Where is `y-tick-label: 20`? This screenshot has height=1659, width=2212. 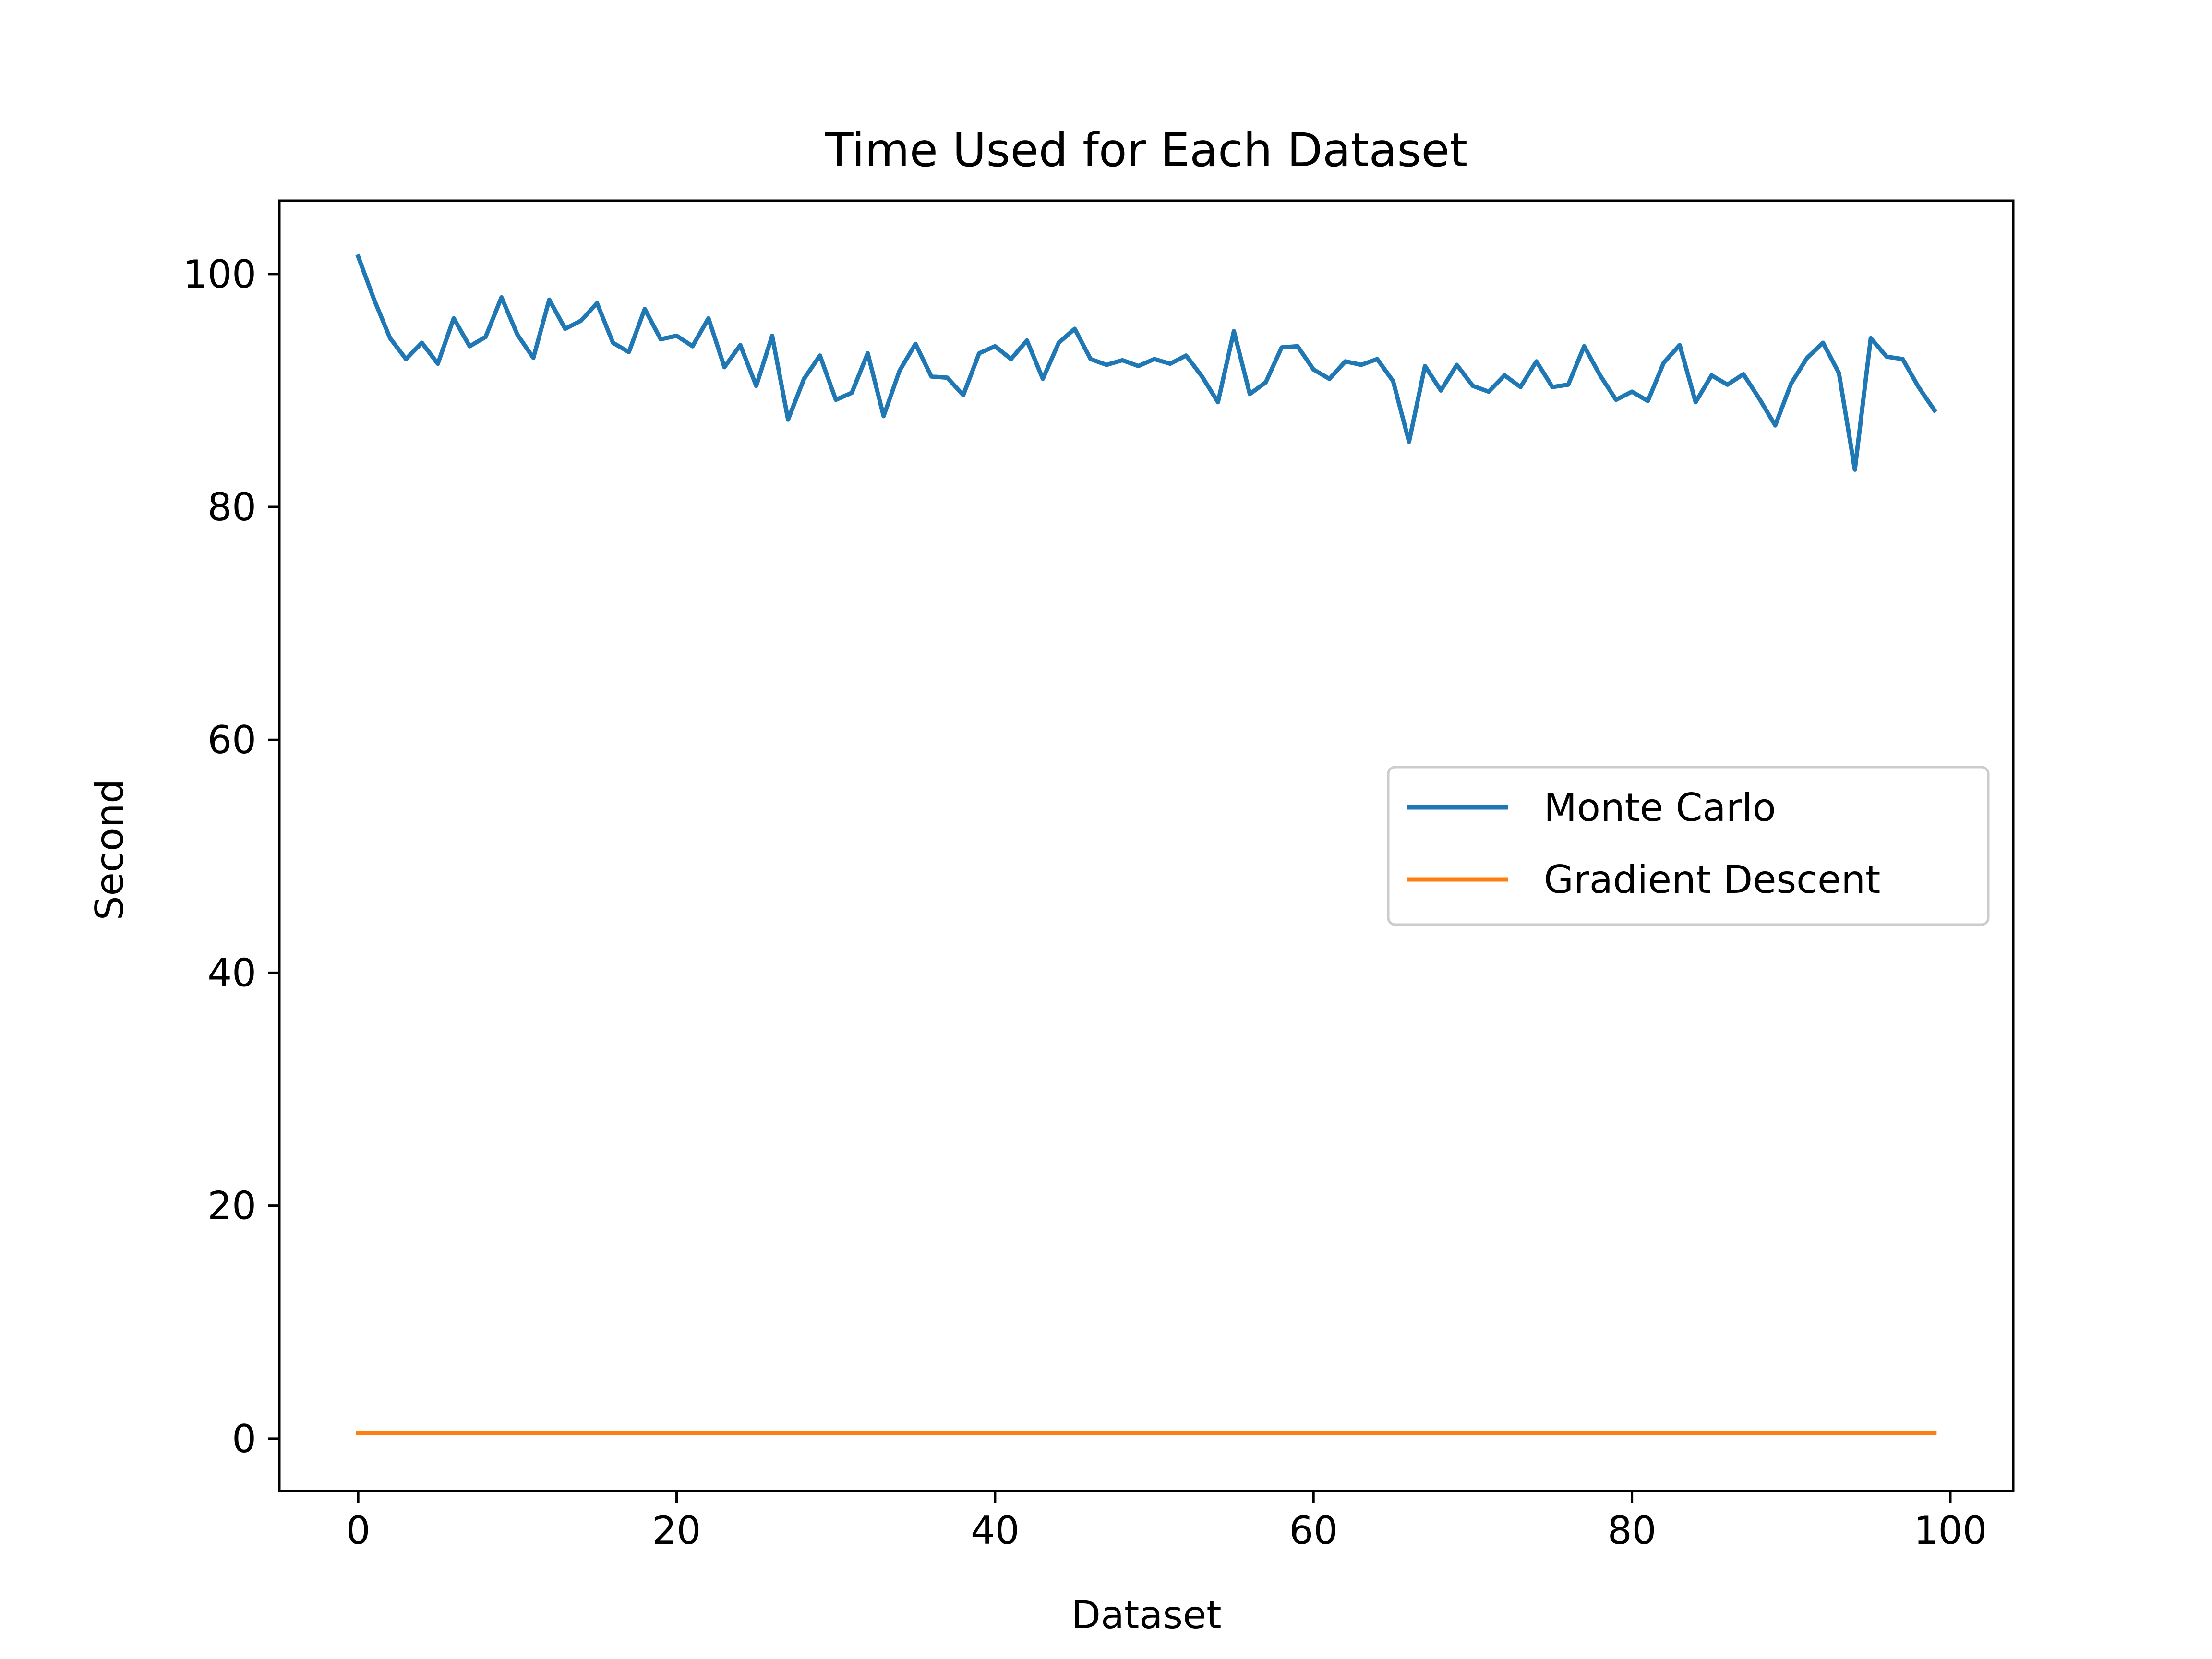
y-tick-label: 20 is located at coordinates (232, 1206).